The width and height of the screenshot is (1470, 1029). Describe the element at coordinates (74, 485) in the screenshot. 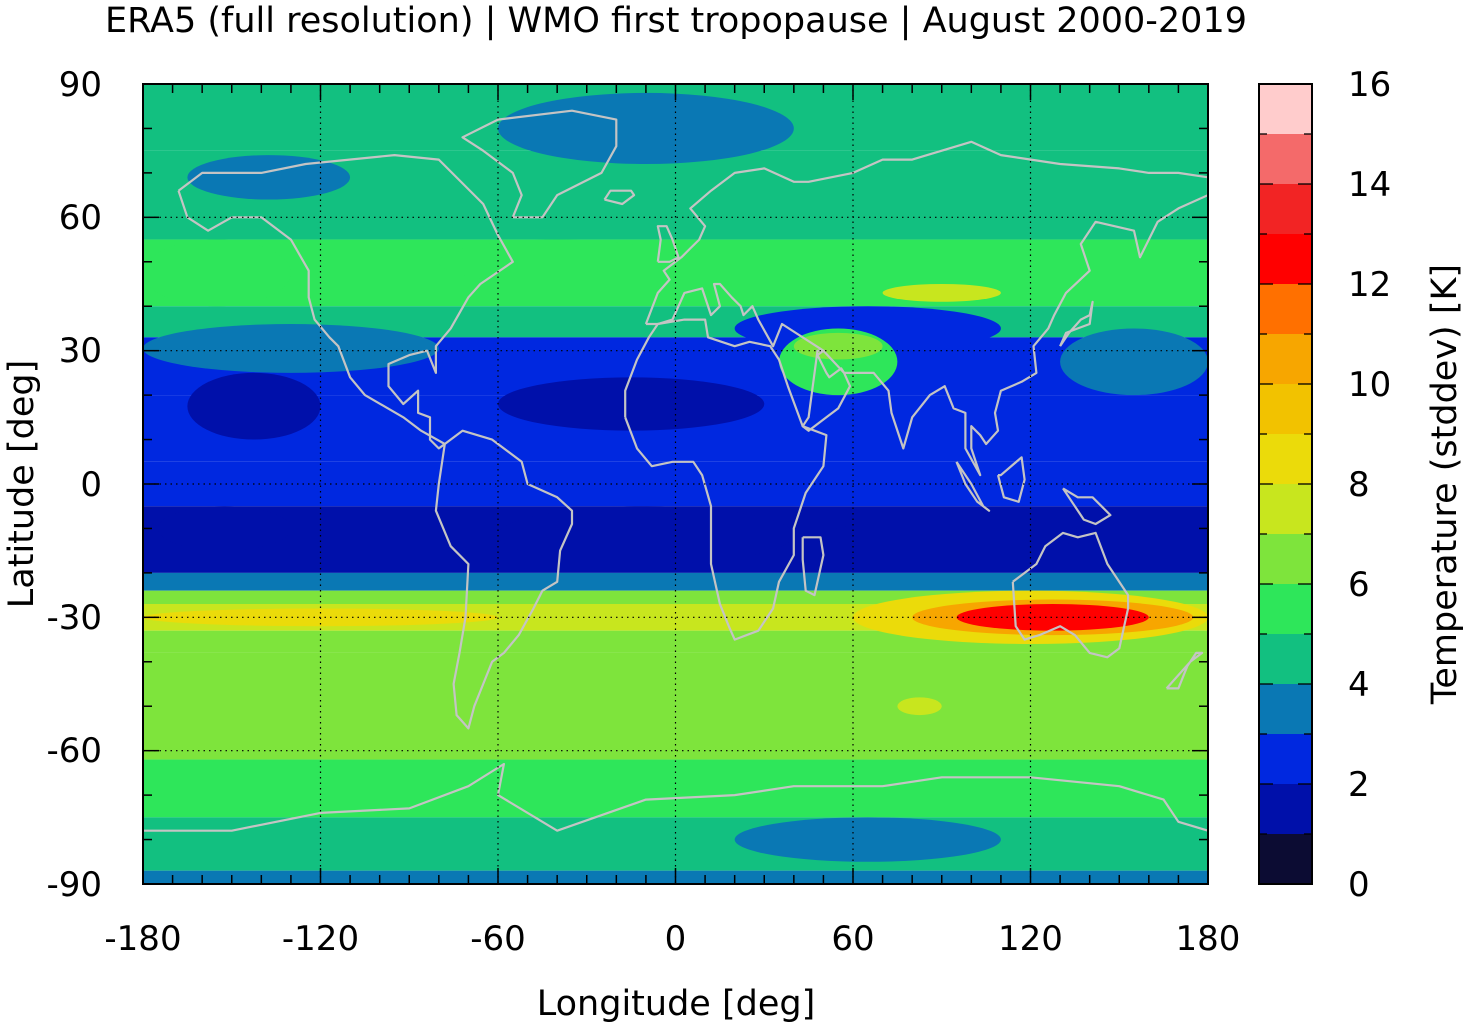

I see `y-tick-labels: 90 60 30 0 -30 -60 -90` at that location.